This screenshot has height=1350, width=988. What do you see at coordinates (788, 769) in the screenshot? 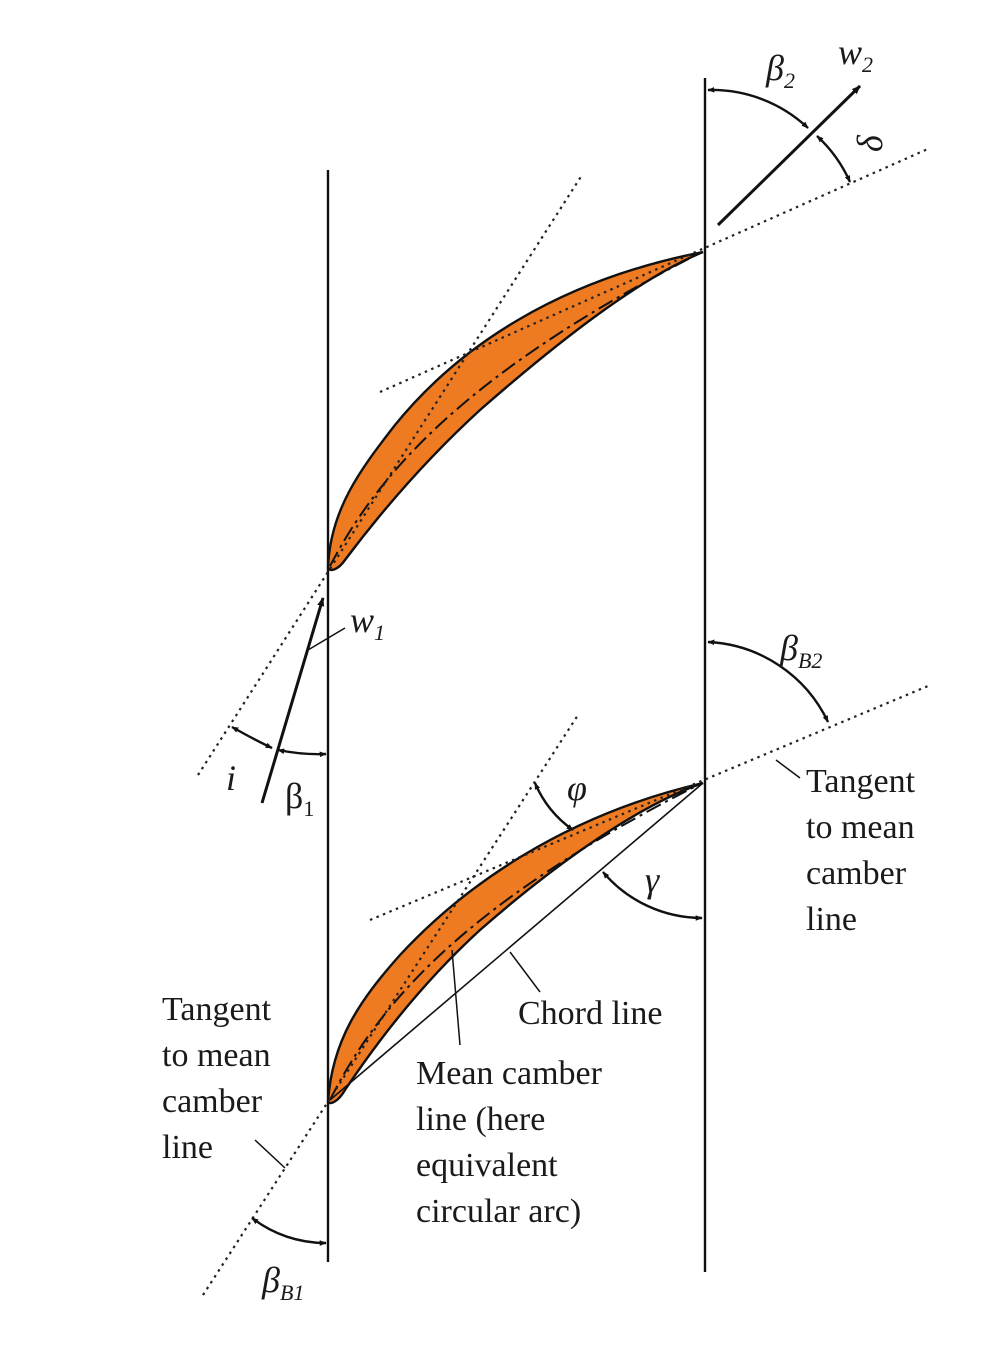
I see `tangent-right-leader` at bounding box center [788, 769].